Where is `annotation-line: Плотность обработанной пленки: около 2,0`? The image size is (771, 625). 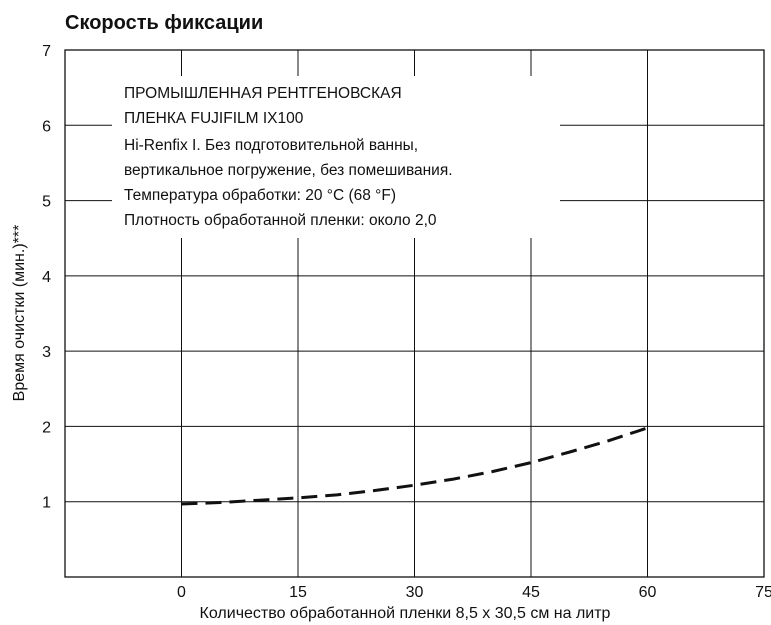
annotation-line: Плотность обработанной пленки: около 2,0 is located at coordinates (280, 220).